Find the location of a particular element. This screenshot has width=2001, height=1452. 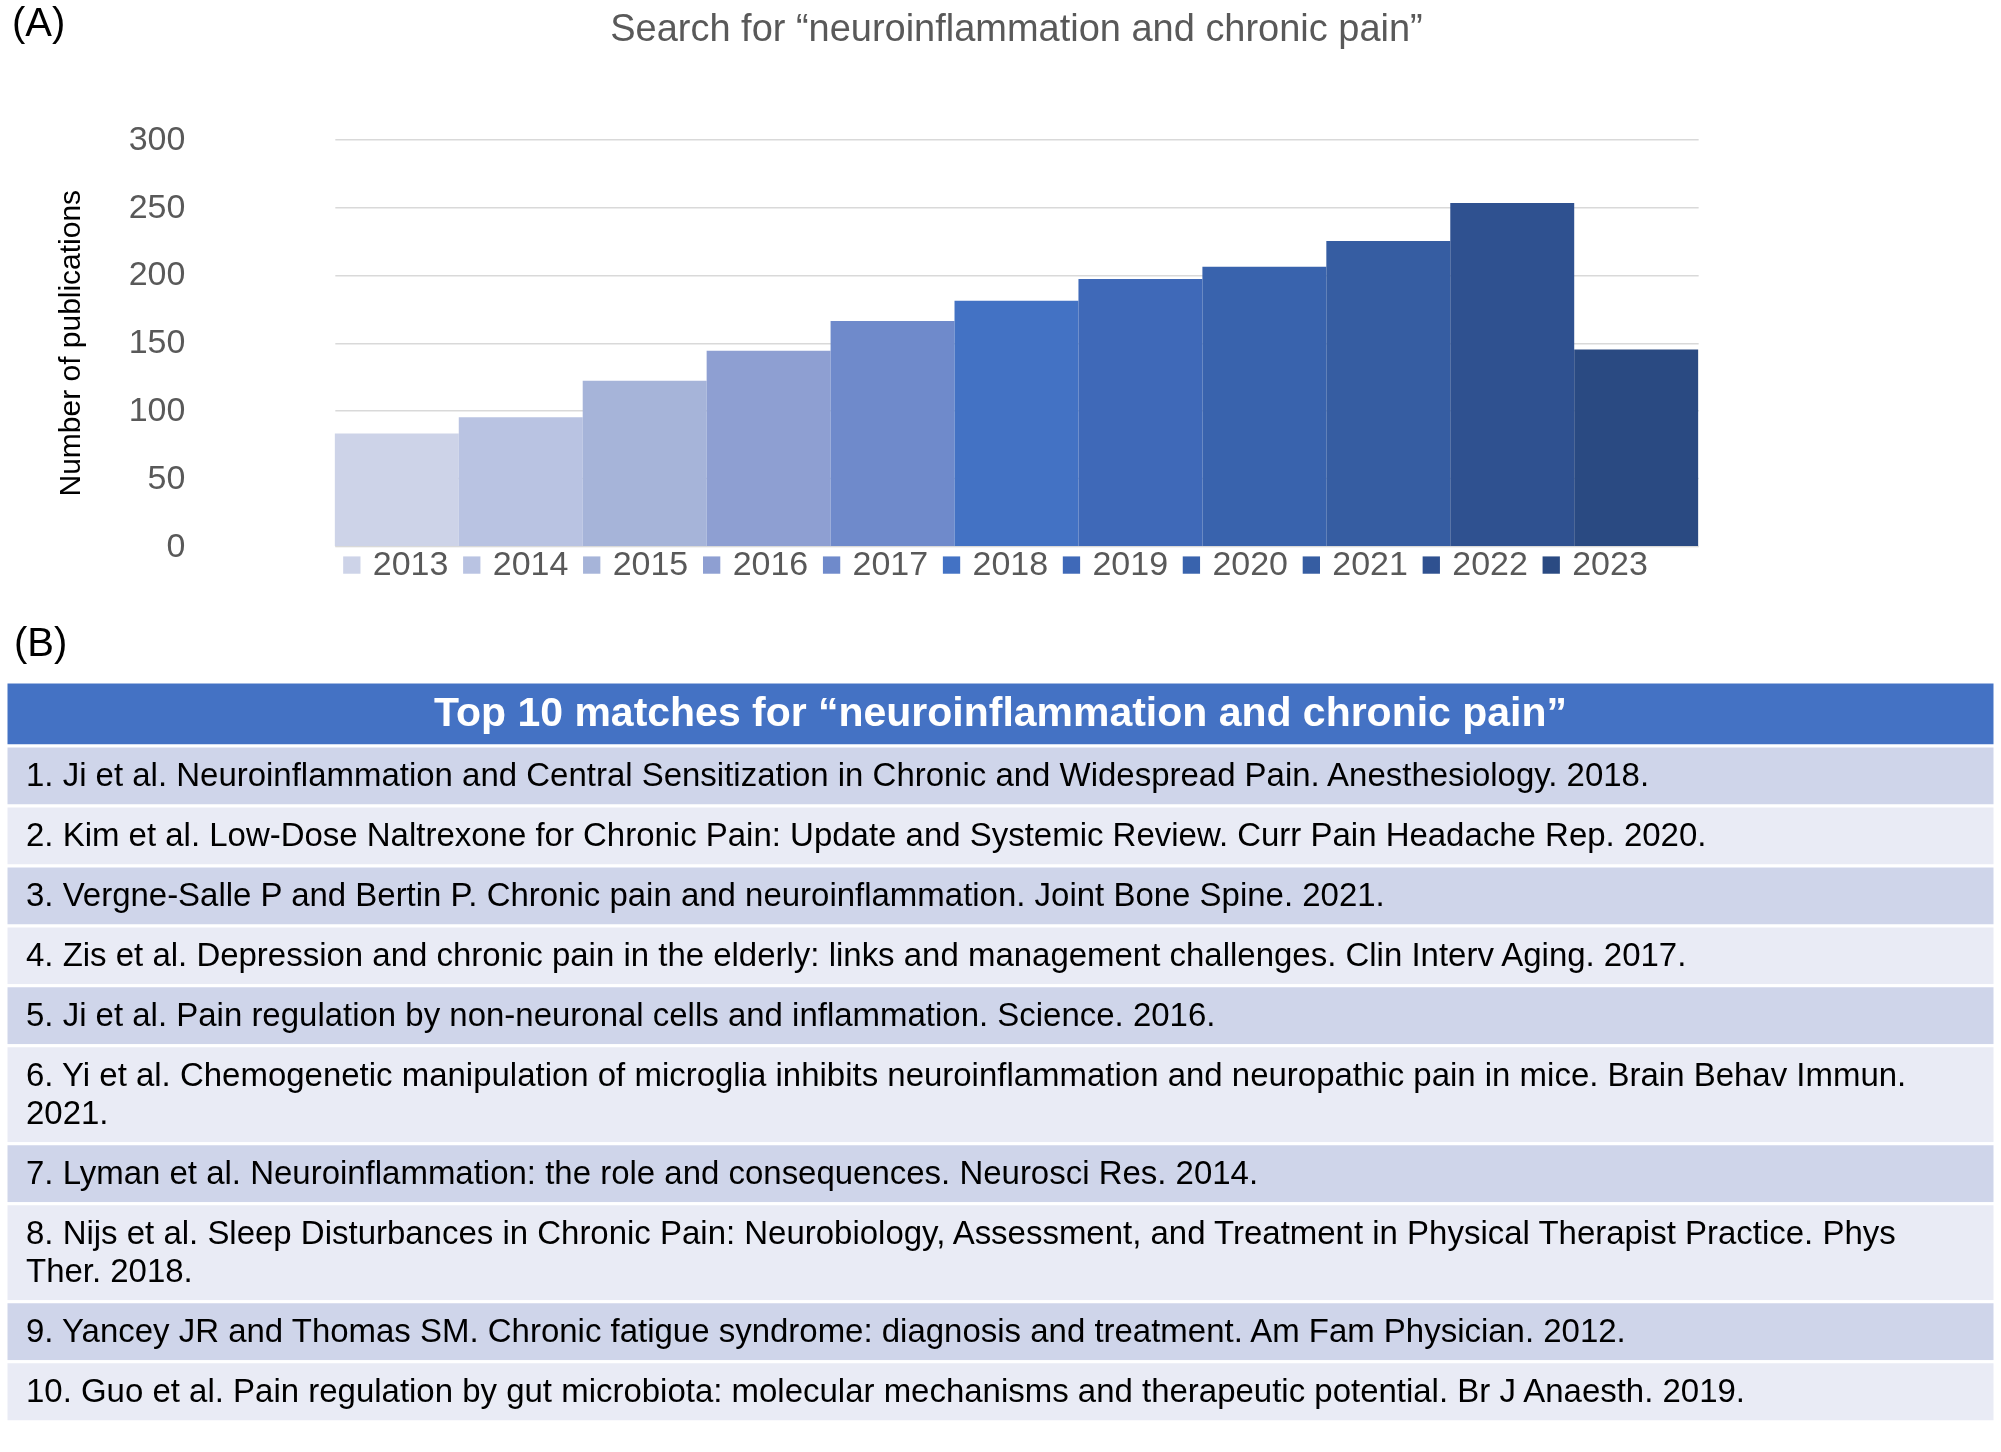

legend-label: 2023 is located at coordinates (1610, 563).